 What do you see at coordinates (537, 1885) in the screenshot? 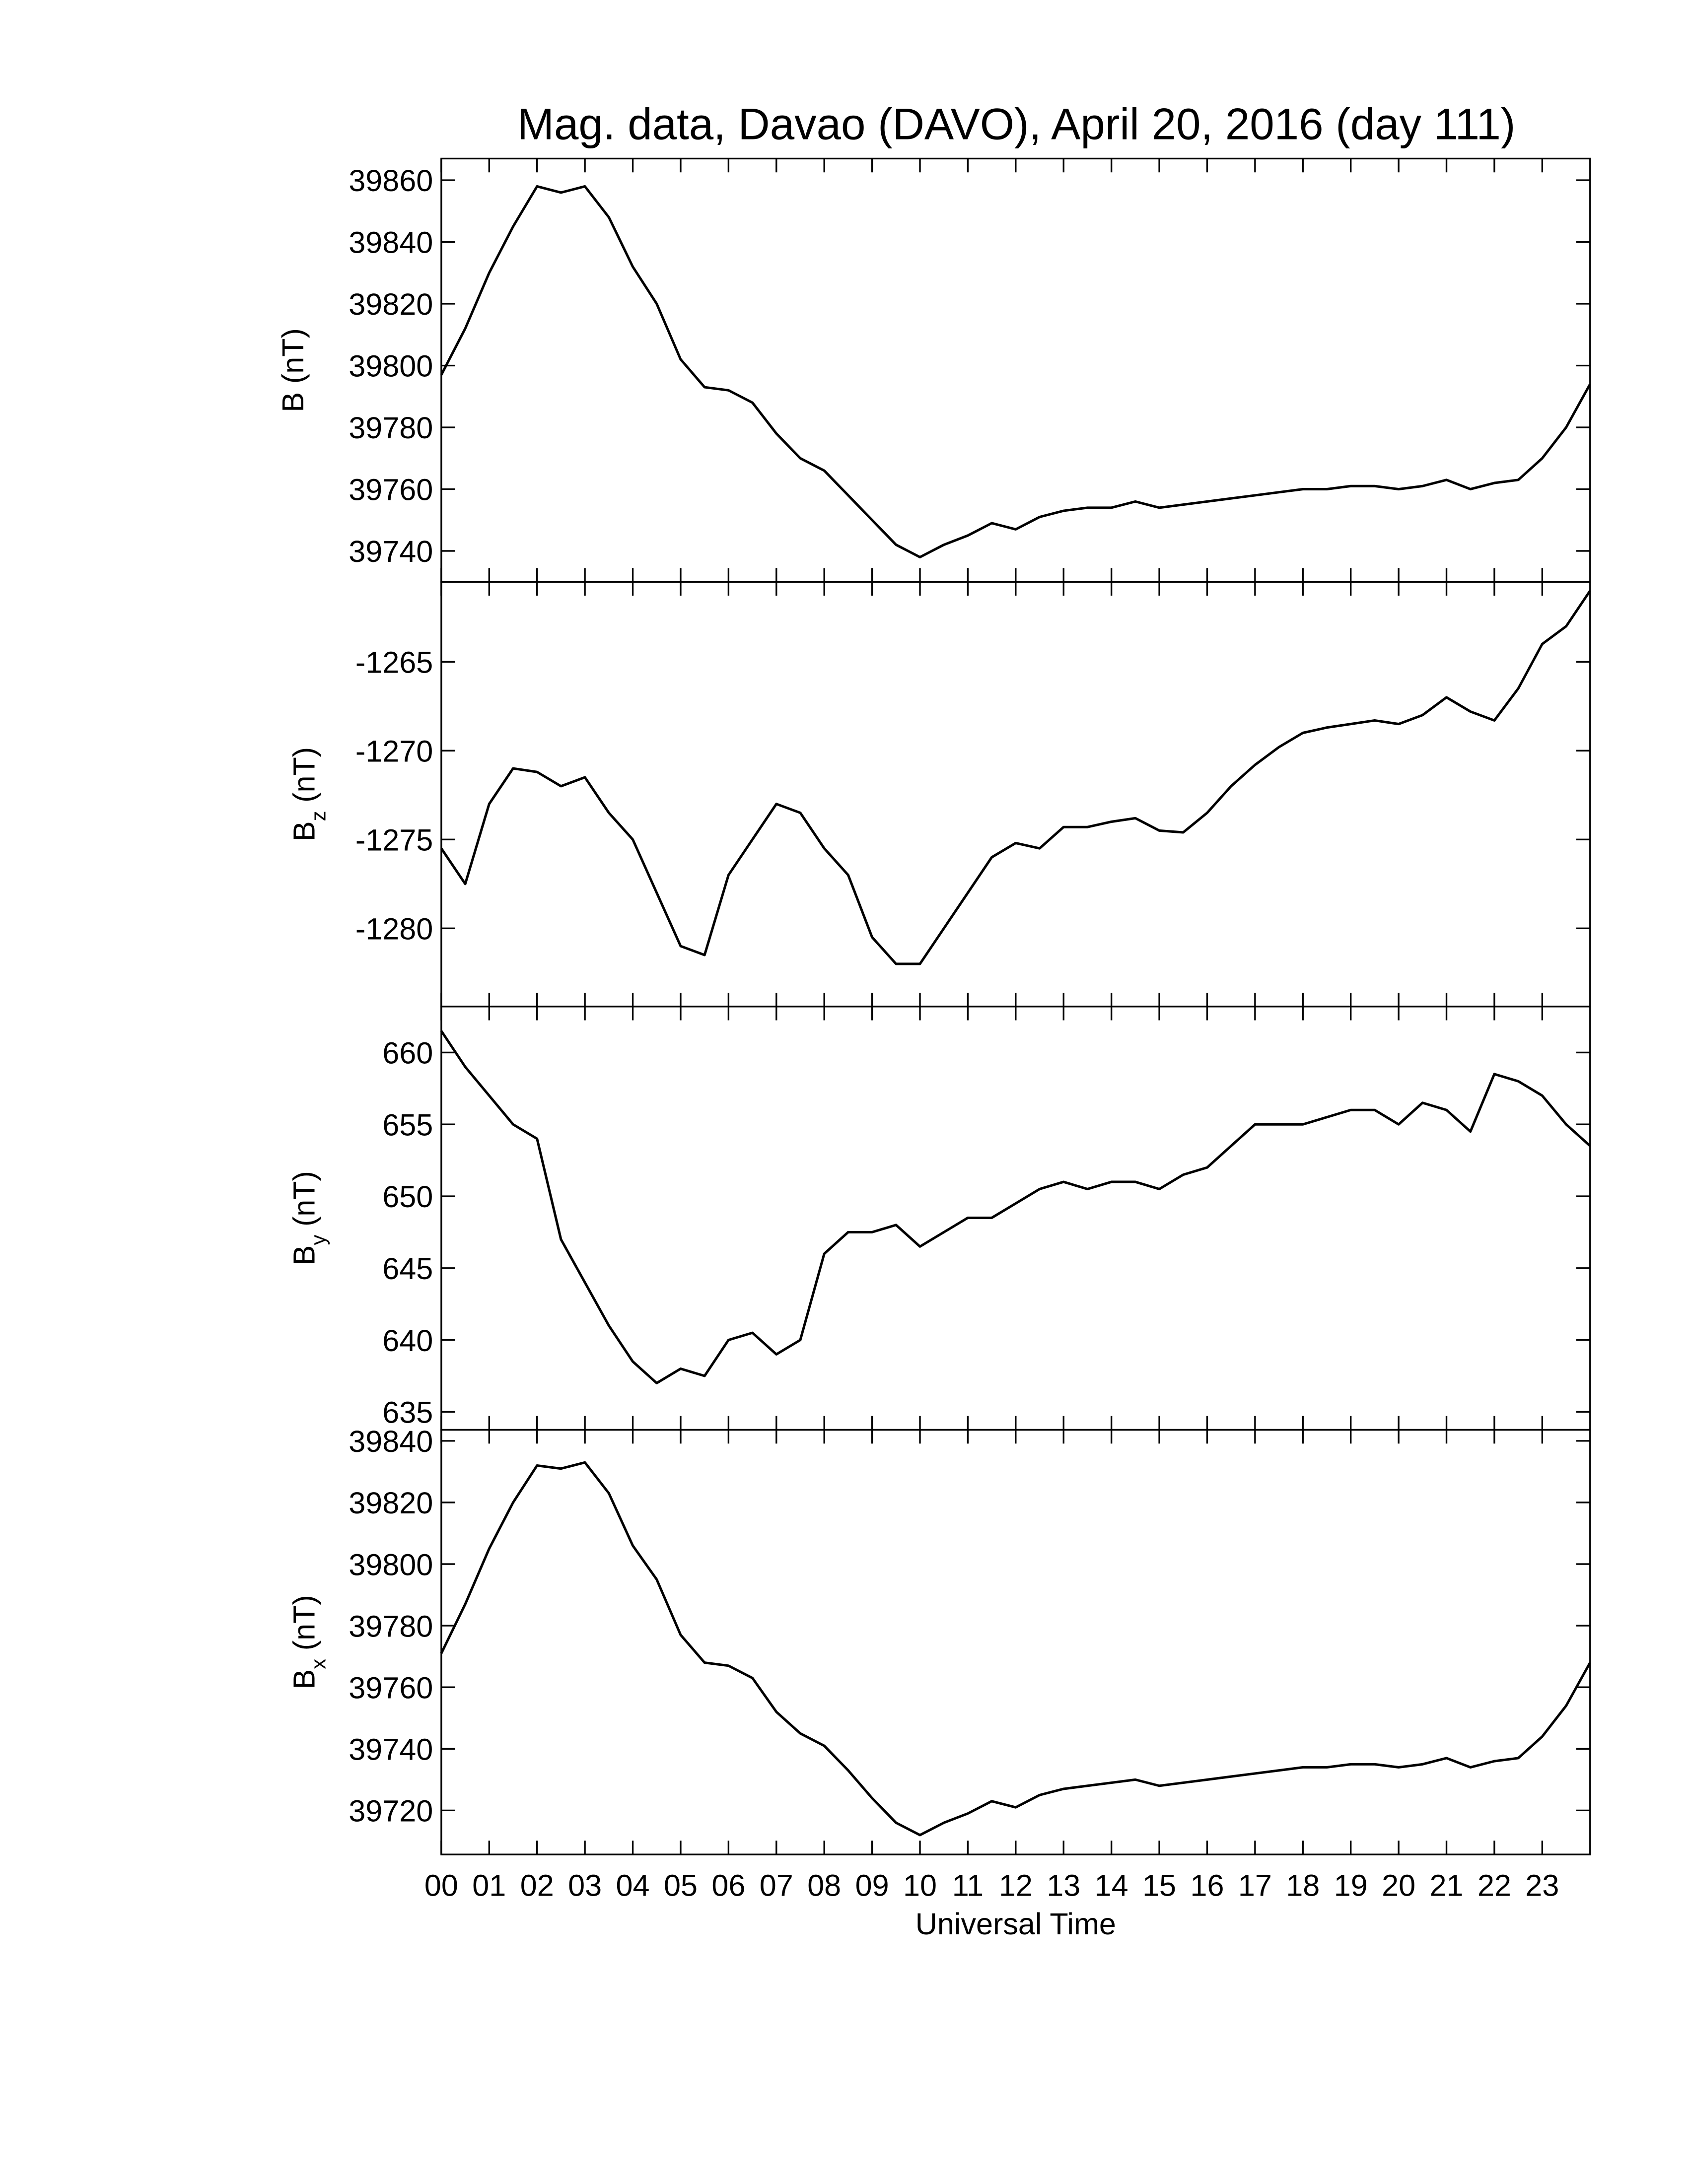
I see `x-tick-label: 02` at bounding box center [537, 1885].